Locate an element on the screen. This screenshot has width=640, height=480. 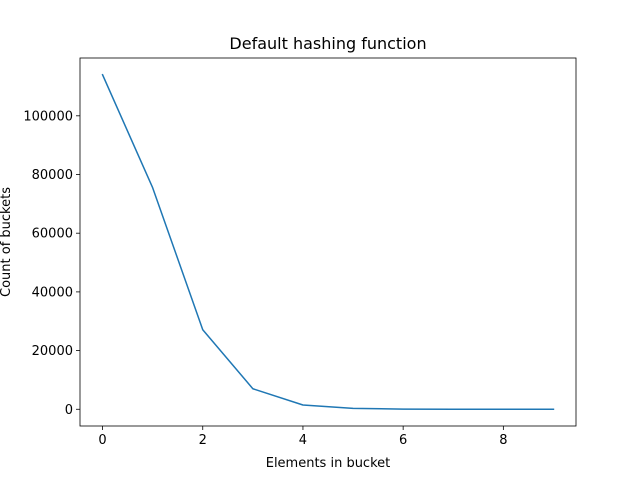
y-axis-label: Count of buckets is located at coordinates (7, 242).